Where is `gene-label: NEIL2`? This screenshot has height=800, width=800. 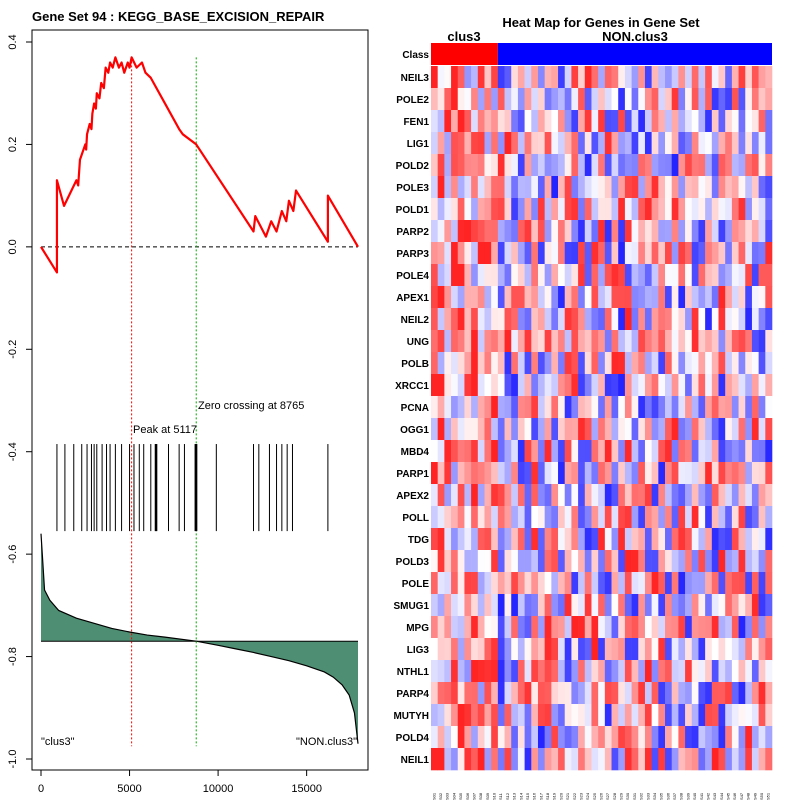
gene-label: NEIL2 is located at coordinates (415, 320).